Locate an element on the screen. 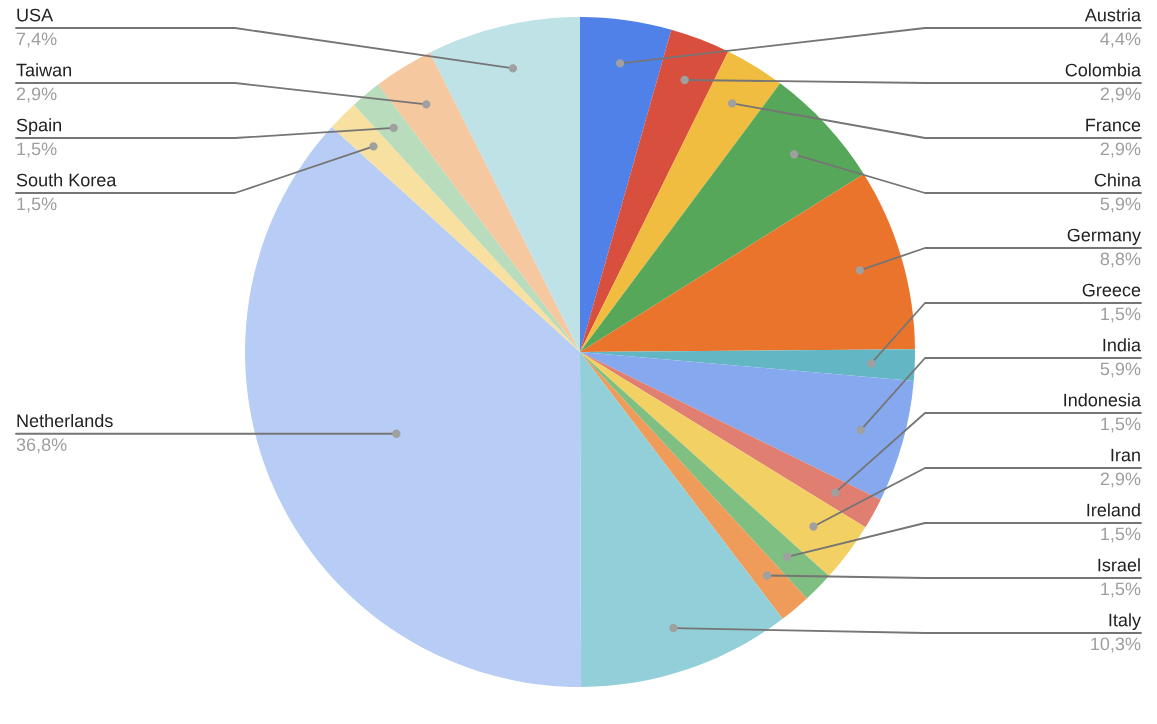 The image size is (1157, 724). data-label: 10,3% is located at coordinates (1116, 645).